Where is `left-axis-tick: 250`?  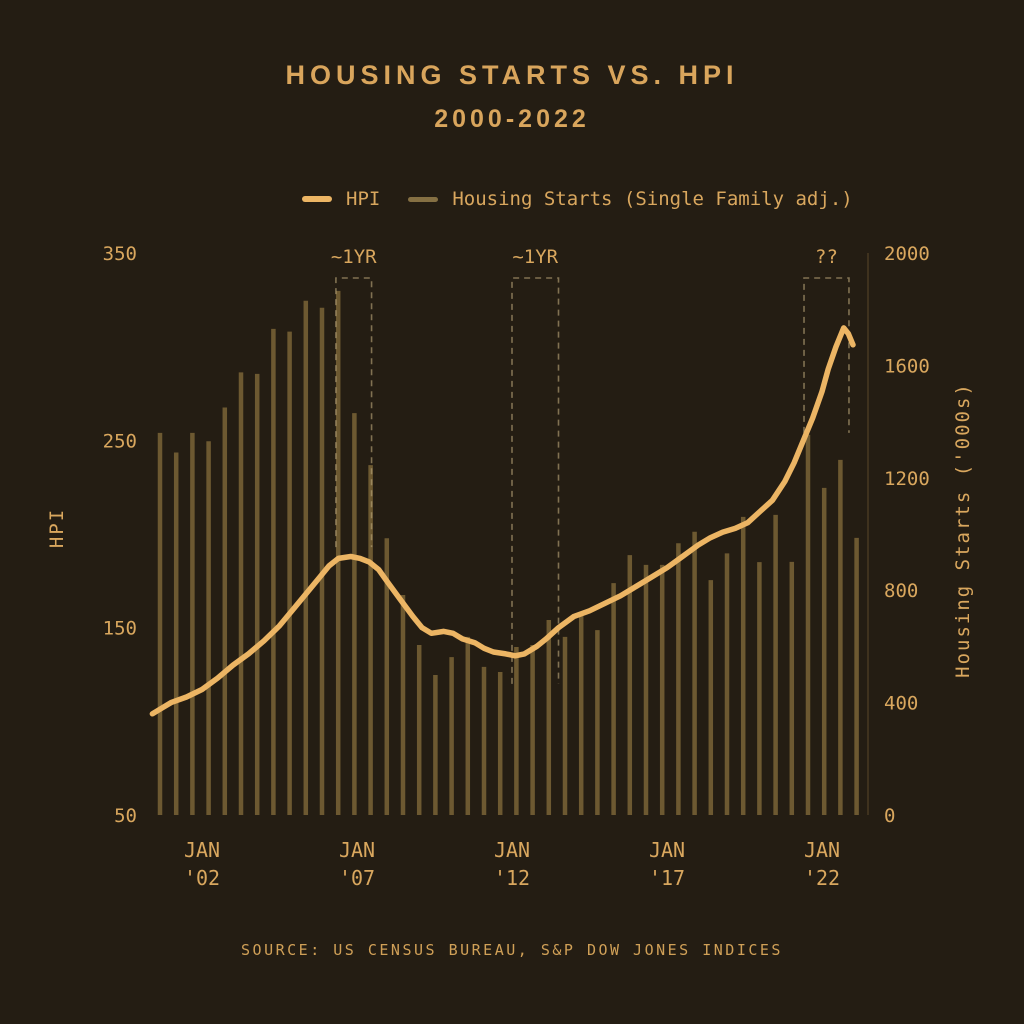 left-axis-tick: 250 is located at coordinates (120, 441).